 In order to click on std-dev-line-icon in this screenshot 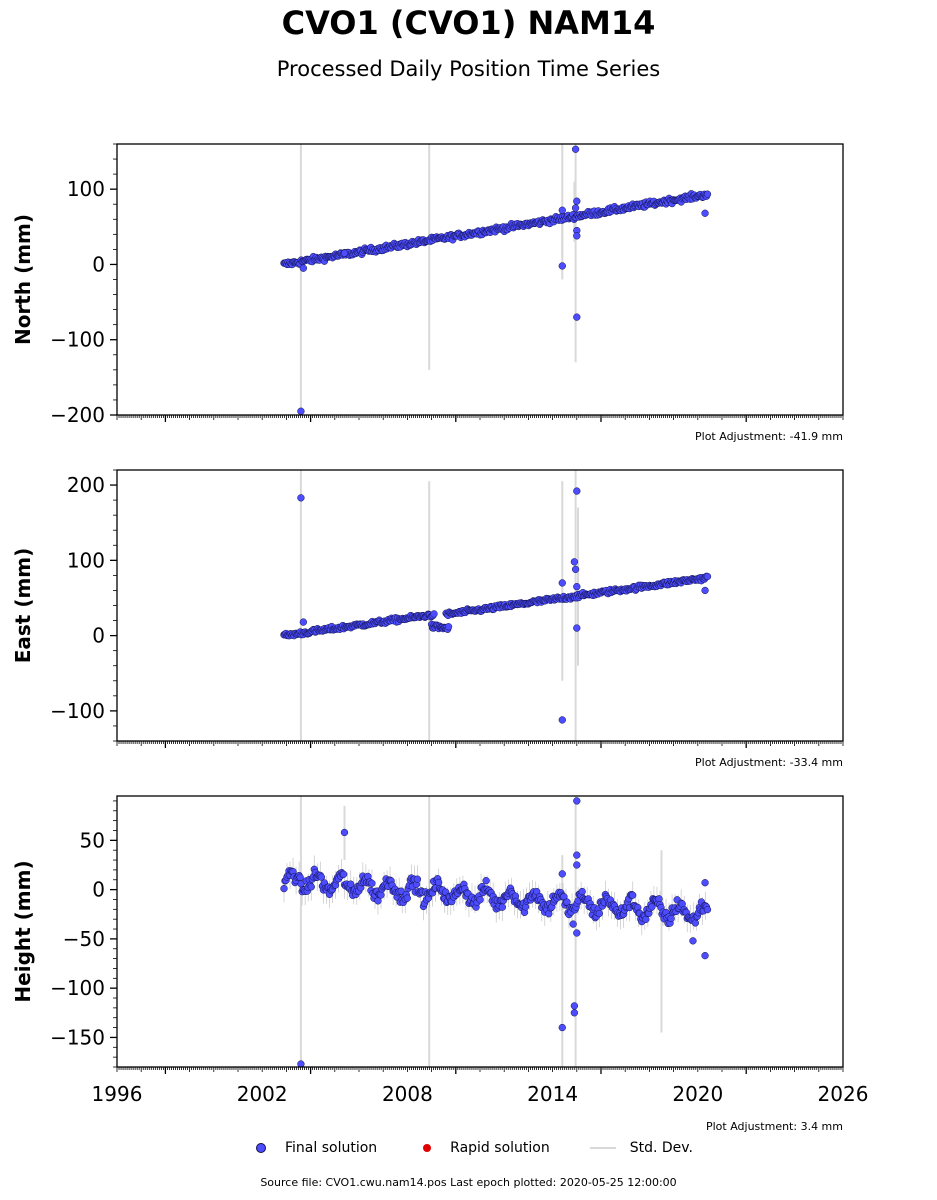, I will do `click(602, 1148)`.